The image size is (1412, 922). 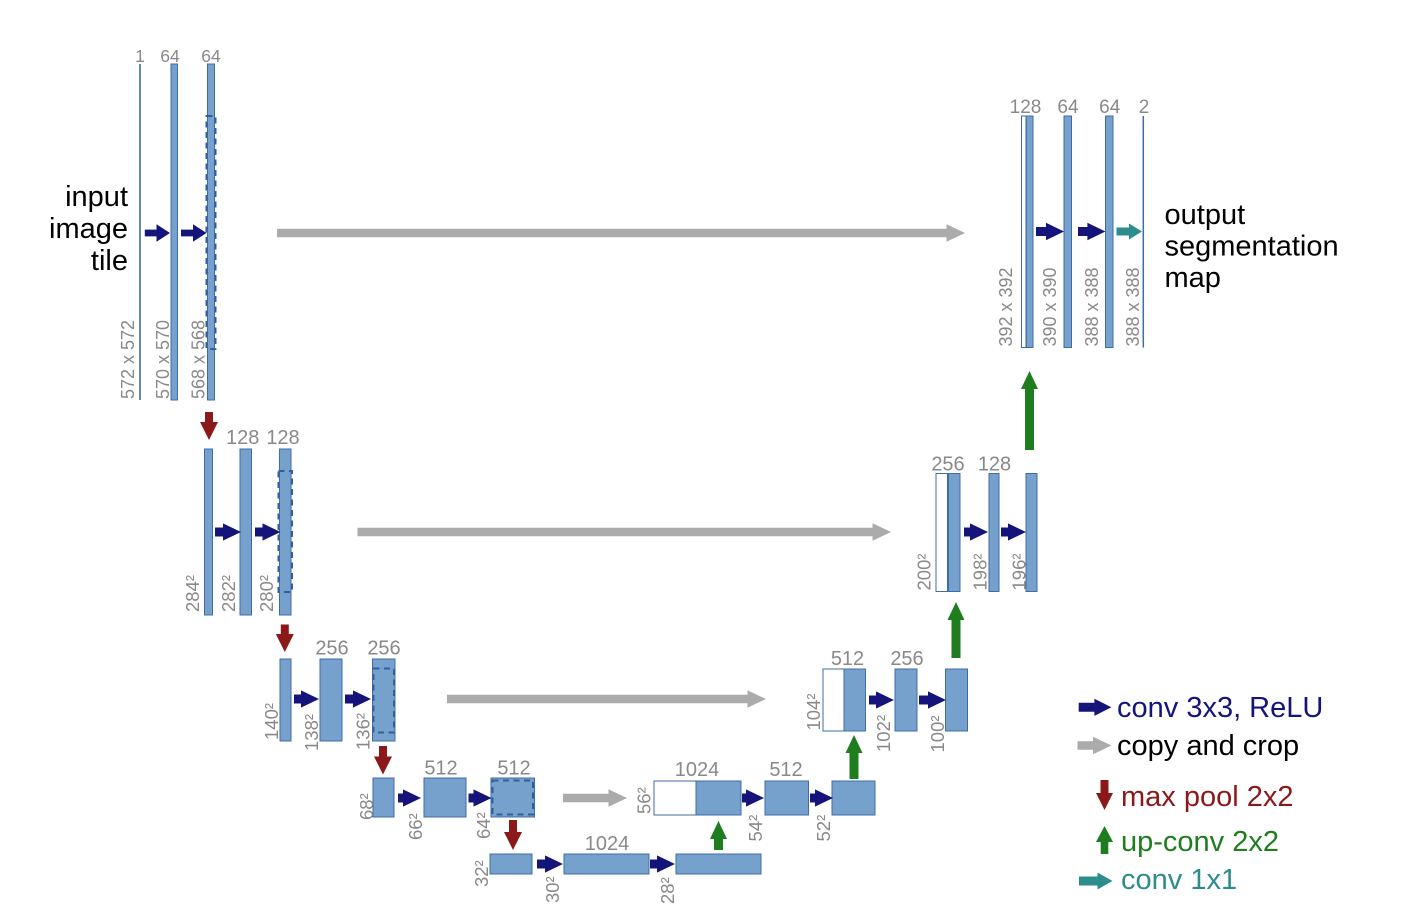 I want to click on svg-text: 200², so click(x=924, y=571).